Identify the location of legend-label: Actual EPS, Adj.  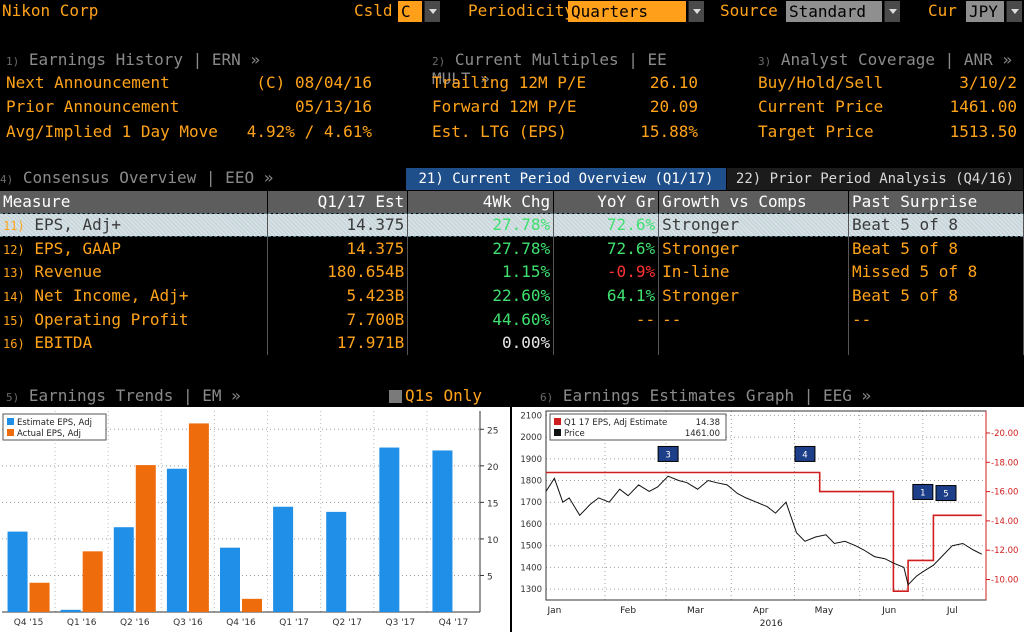
(49, 434).